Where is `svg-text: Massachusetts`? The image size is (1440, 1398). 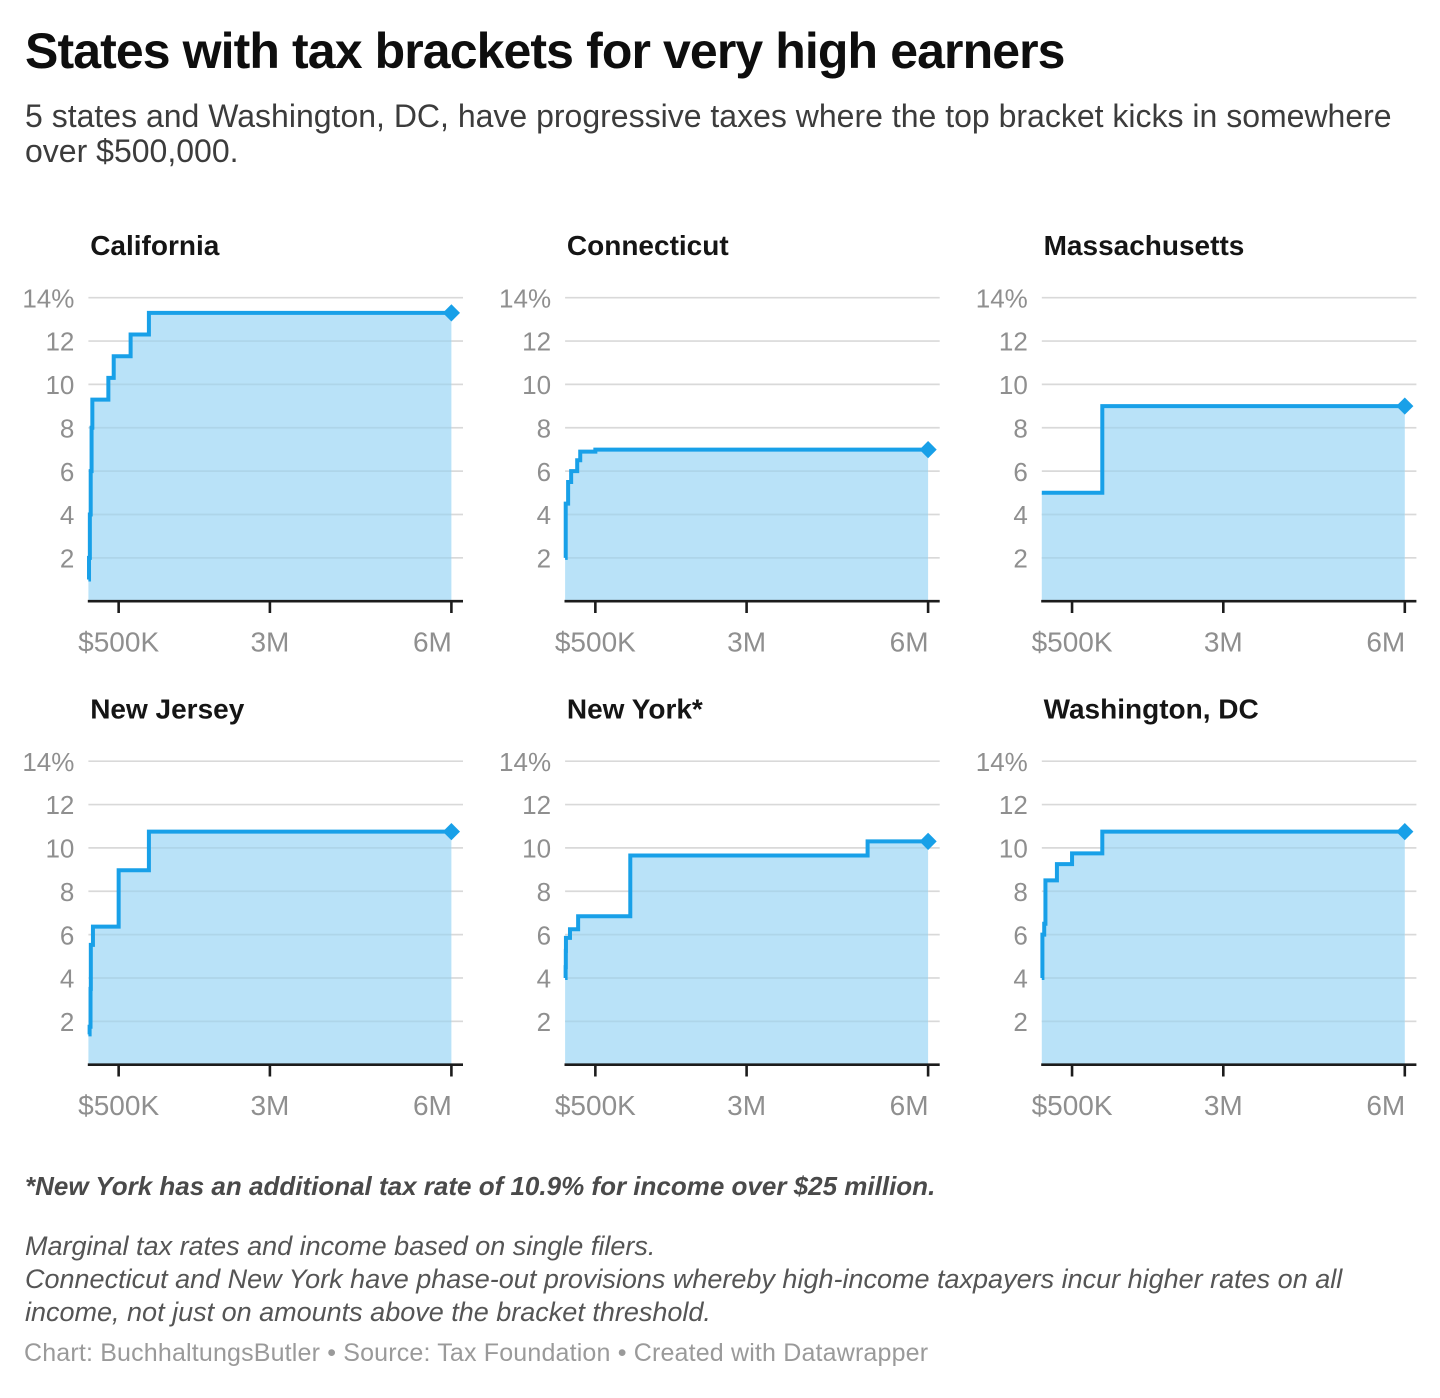
svg-text: Massachusetts is located at coordinates (1144, 245).